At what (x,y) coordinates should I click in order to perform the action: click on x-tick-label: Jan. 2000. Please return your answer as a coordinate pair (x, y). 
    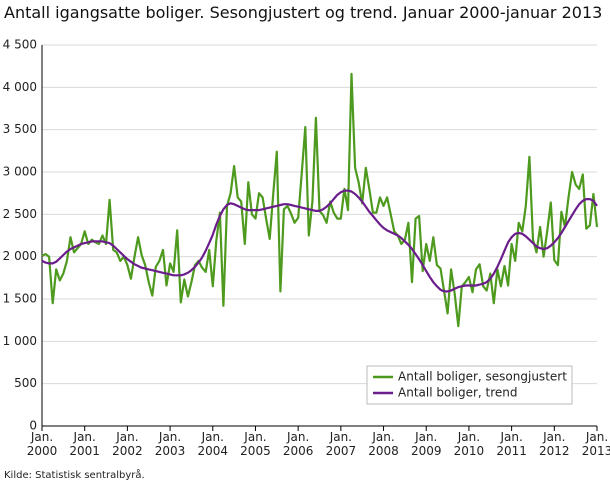
    Looking at the image, I should click on (42, 444).